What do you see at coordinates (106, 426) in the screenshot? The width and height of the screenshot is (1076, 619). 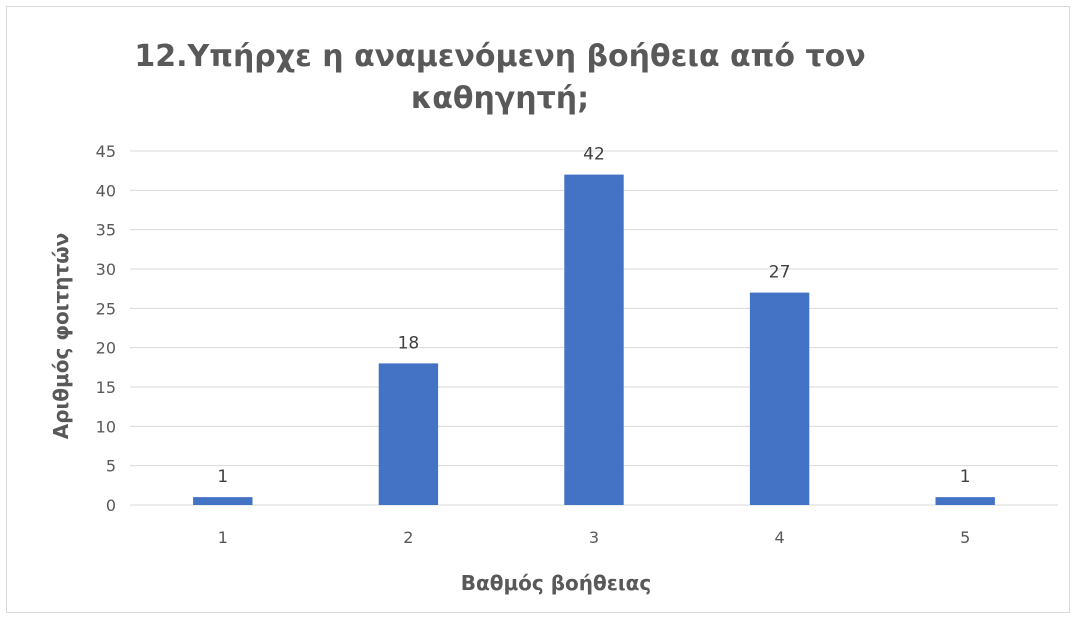 I see `y-tick-label: 10` at bounding box center [106, 426].